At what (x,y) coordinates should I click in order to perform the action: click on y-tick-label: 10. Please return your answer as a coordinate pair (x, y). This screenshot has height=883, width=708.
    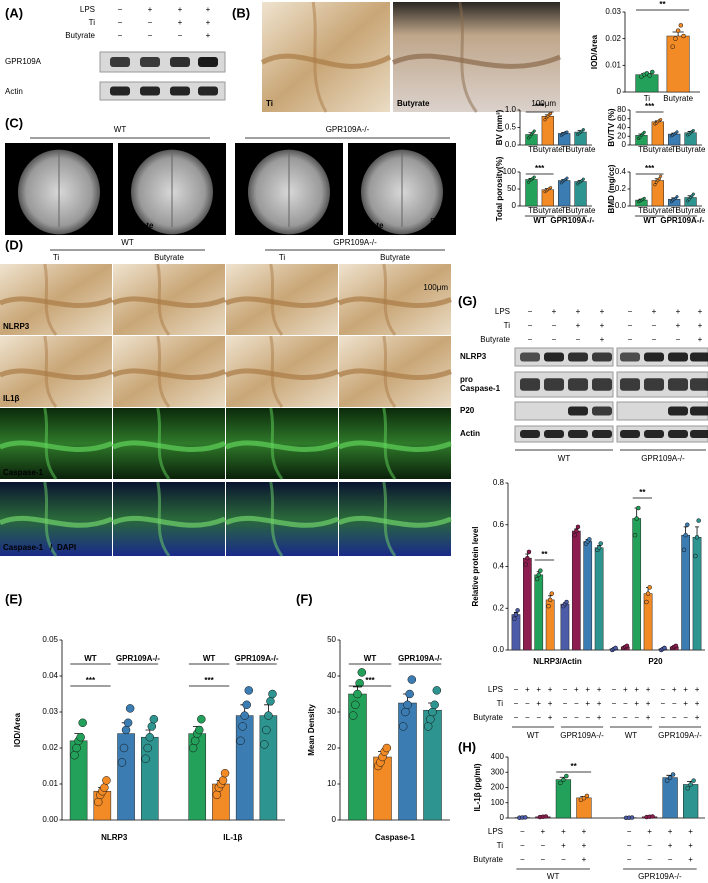
    Looking at the image, I should click on (331, 783).